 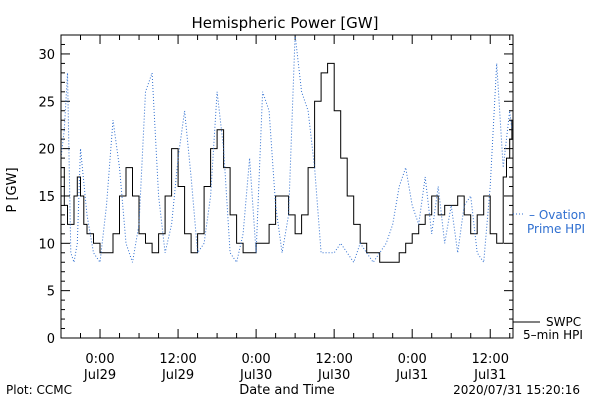 What do you see at coordinates (287, 390) in the screenshot?
I see `x-axis-label: Date and Time` at bounding box center [287, 390].